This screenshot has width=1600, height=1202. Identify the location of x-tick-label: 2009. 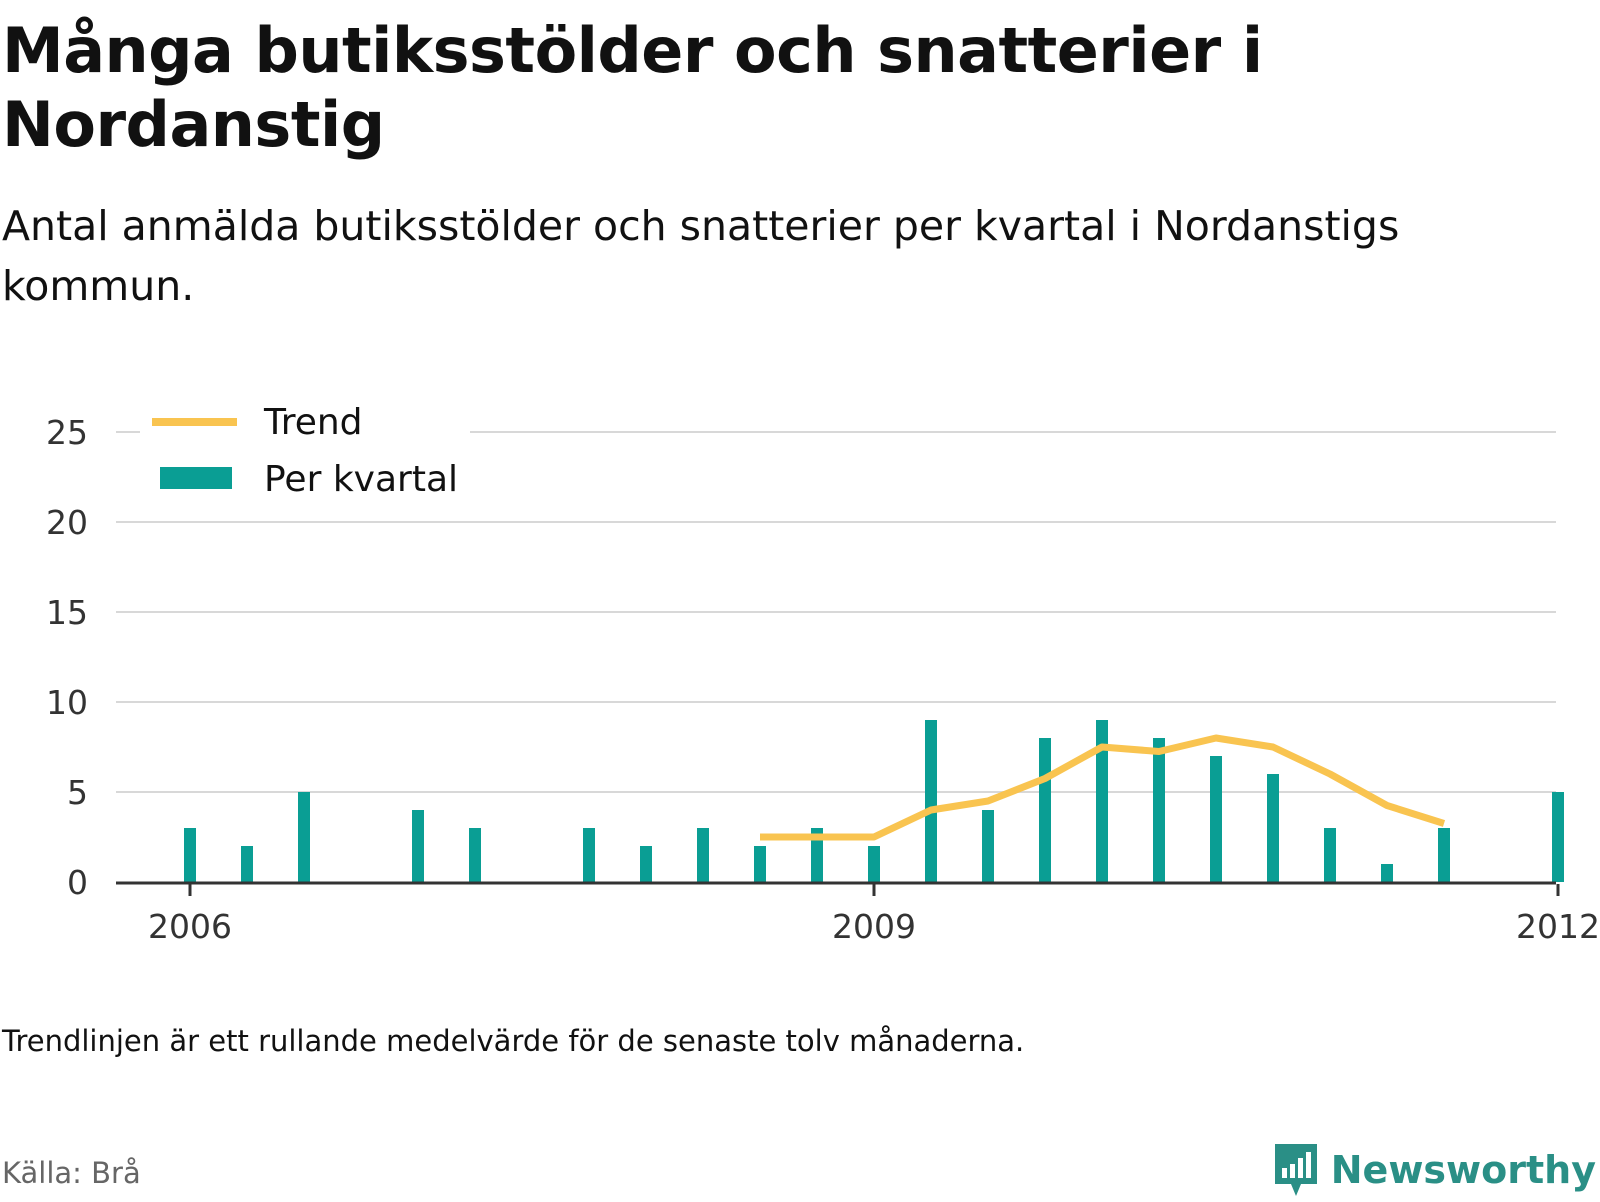
(874, 926).